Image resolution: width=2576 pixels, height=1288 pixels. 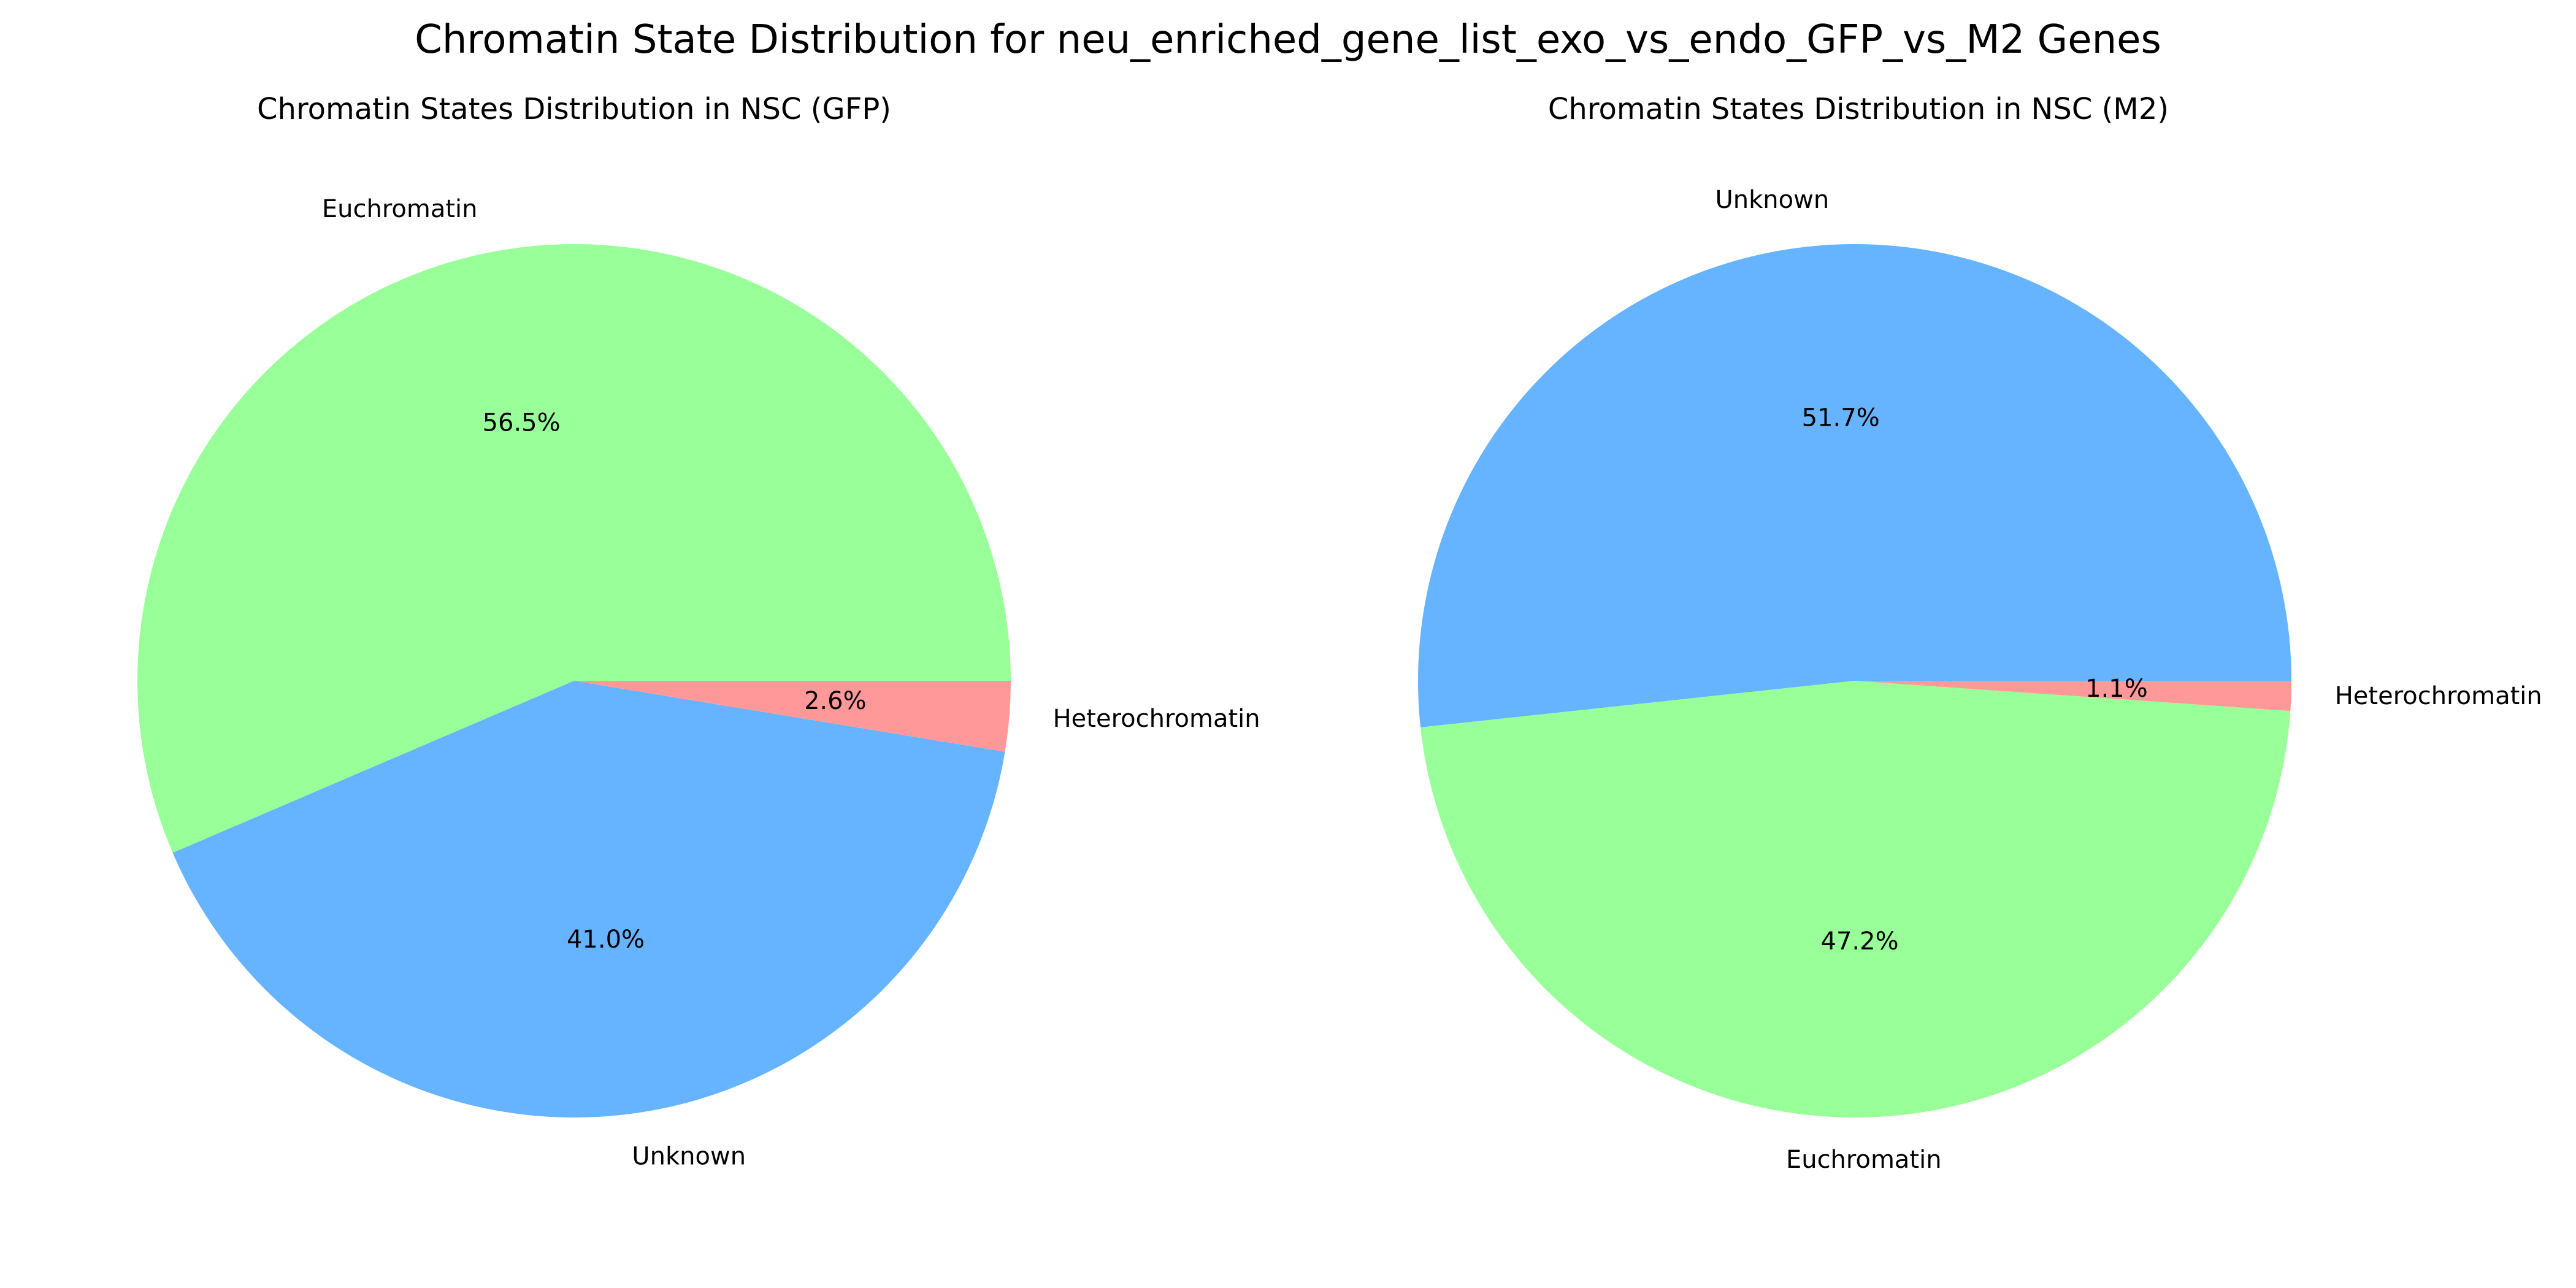 I want to click on pie-gfp-category-label-unknown: Unknown, so click(x=689, y=1156).